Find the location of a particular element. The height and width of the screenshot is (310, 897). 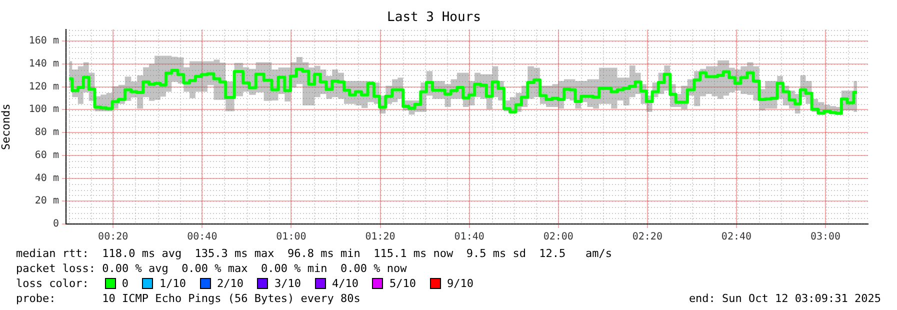

legend-label: 3/10 is located at coordinates (287, 283).